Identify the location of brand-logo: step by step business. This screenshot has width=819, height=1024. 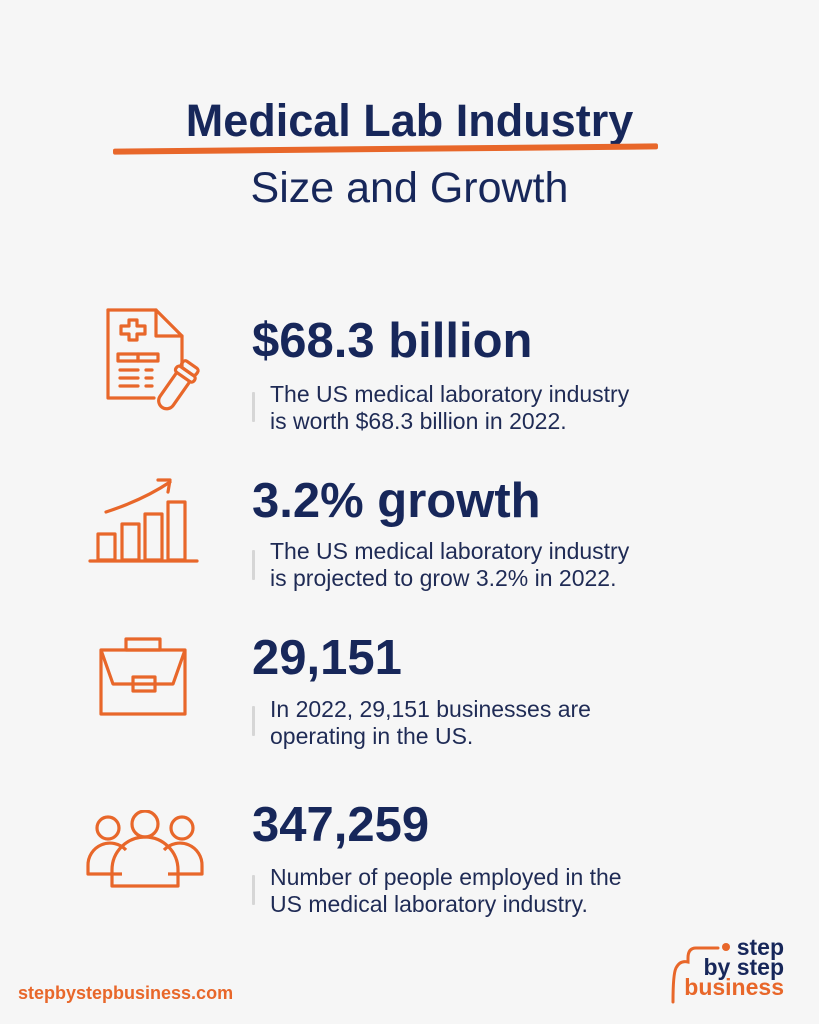
(733, 970).